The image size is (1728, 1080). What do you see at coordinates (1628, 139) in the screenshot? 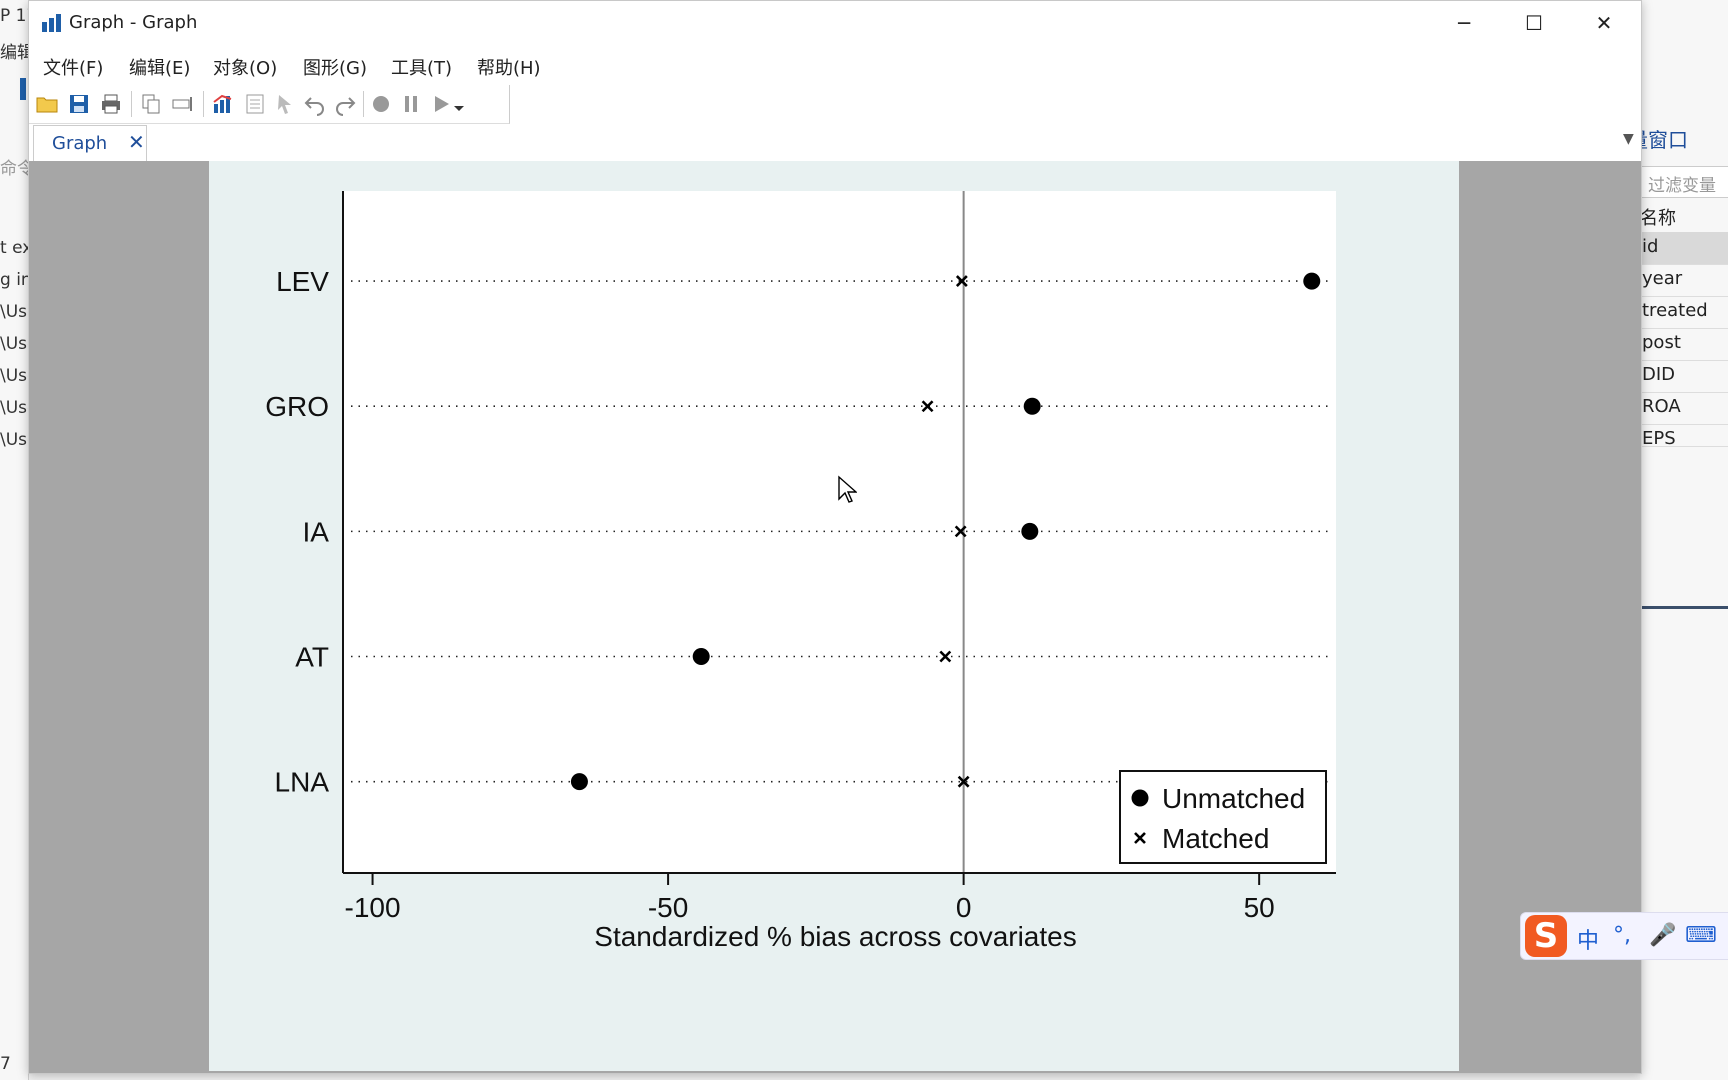
I see `tab-dropdown-icon: ▼` at bounding box center [1628, 139].